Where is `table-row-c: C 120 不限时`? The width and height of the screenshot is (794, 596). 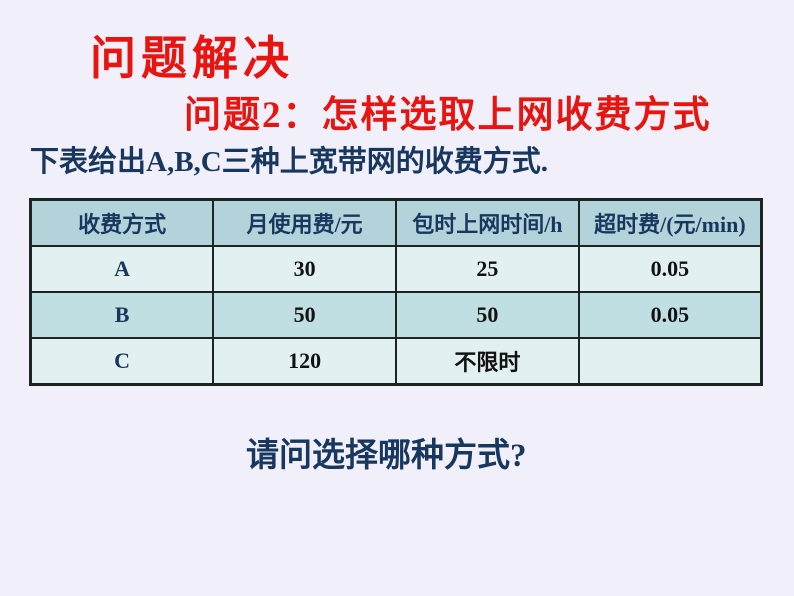
table-row-c: C 120 不限时 is located at coordinates (396, 361).